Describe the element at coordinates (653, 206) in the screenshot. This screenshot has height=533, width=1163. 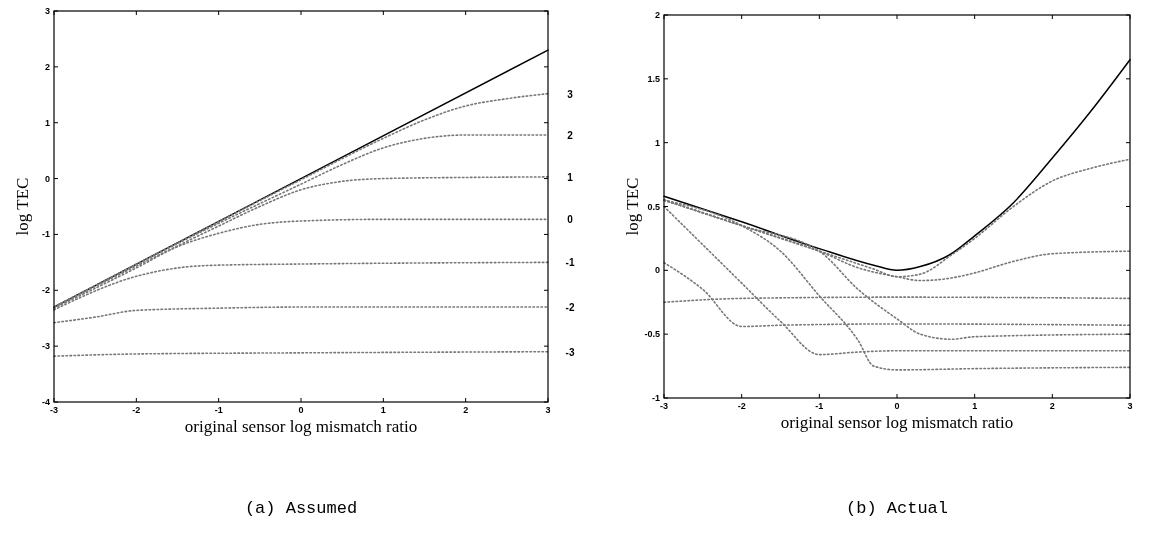
I see `y-tick-label: 0.5` at that location.